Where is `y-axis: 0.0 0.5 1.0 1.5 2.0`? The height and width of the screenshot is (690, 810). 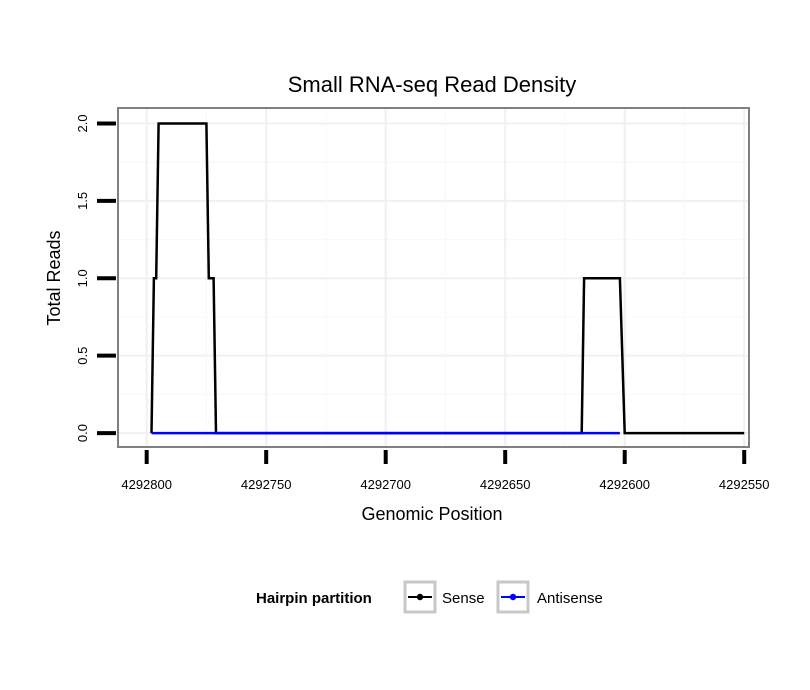
y-axis: 0.0 0.5 1.0 1.5 2.0 is located at coordinates (95, 278).